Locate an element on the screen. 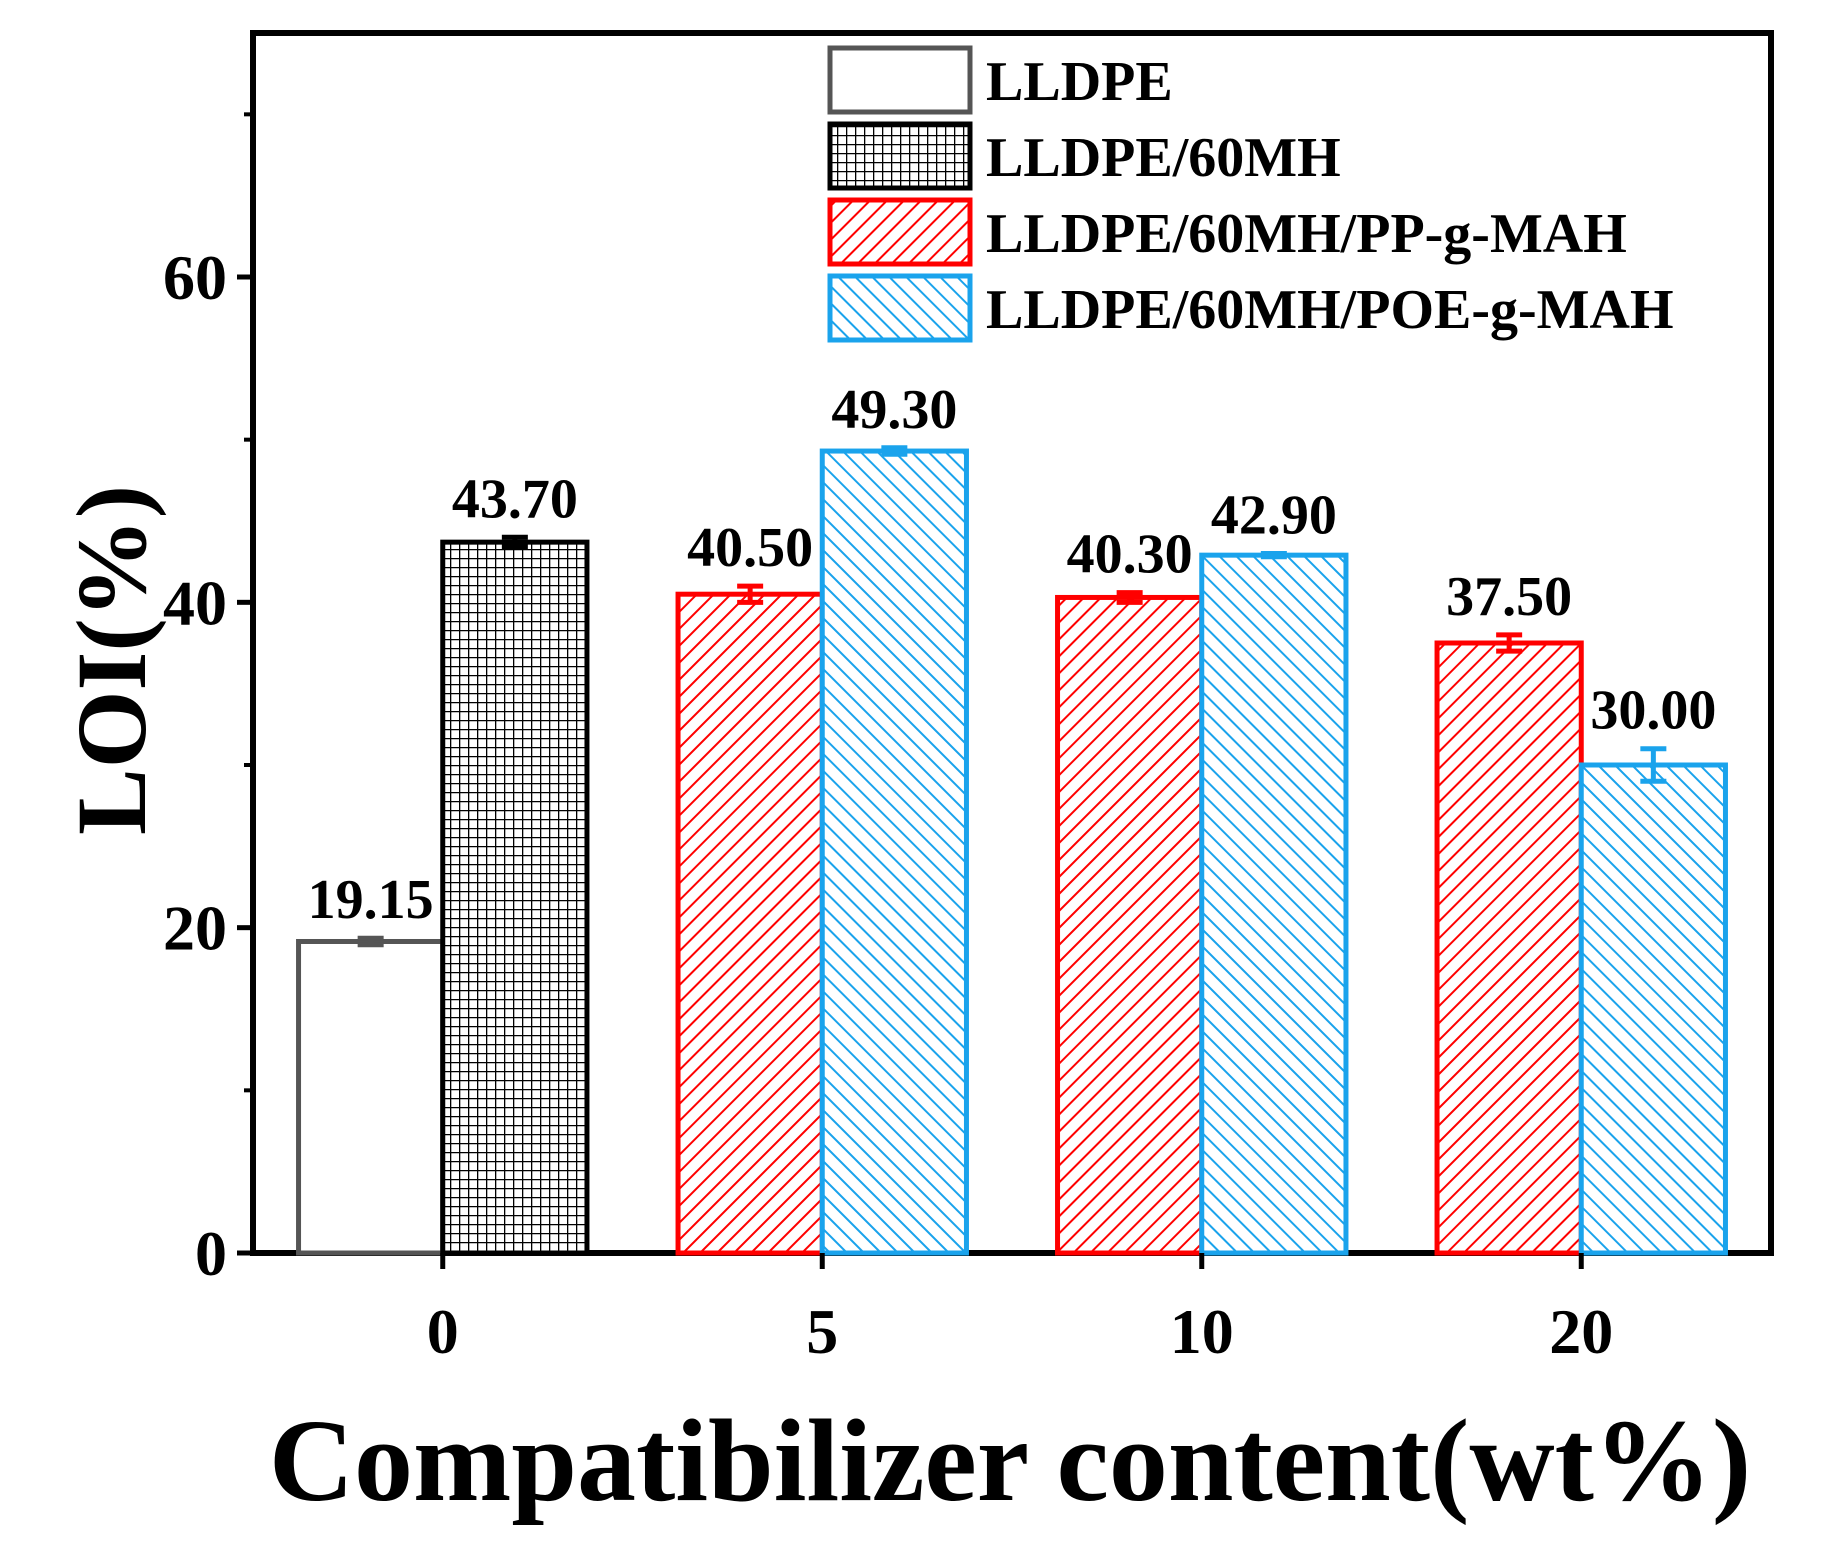 This screenshot has width=1837, height=1548. y-tick-label-0: 0 is located at coordinates (211, 1253).